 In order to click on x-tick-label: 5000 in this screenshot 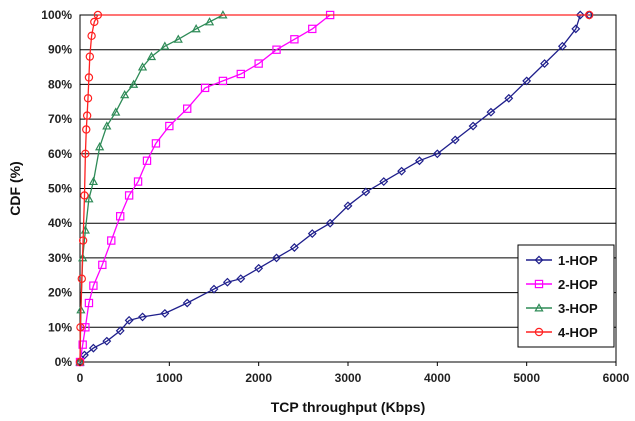, I will do `click(526, 378)`.